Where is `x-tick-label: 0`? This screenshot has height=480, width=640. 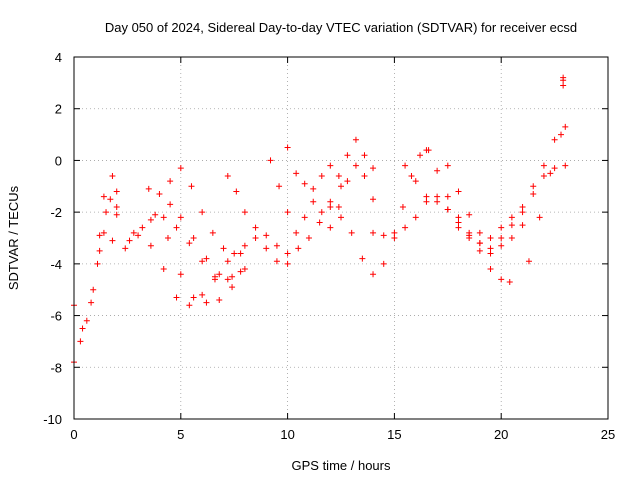 x-tick-label: 0 is located at coordinates (73, 434).